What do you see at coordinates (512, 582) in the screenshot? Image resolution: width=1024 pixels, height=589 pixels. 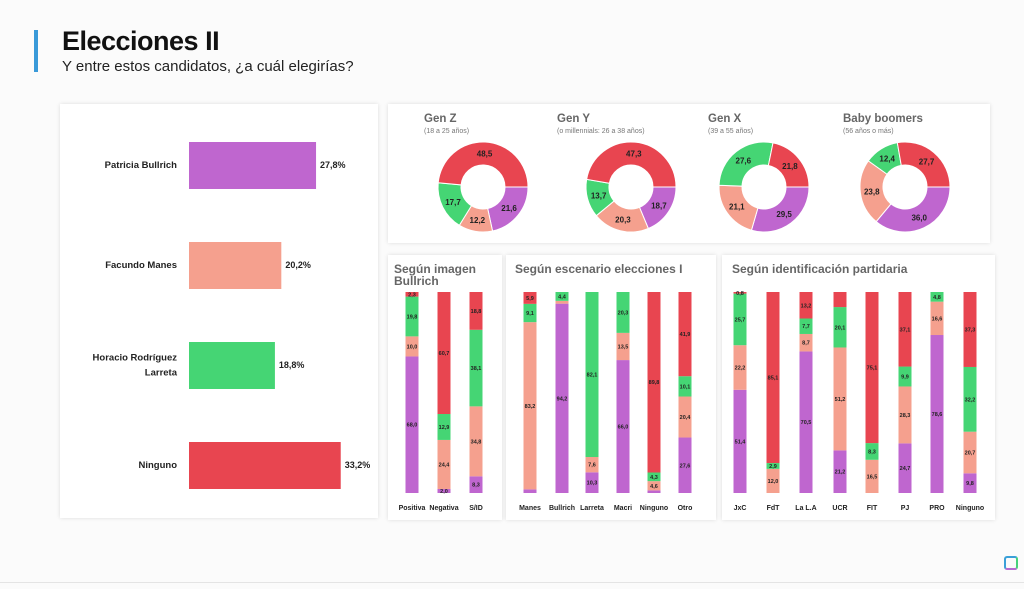 I see `footer-divider` at bounding box center [512, 582].